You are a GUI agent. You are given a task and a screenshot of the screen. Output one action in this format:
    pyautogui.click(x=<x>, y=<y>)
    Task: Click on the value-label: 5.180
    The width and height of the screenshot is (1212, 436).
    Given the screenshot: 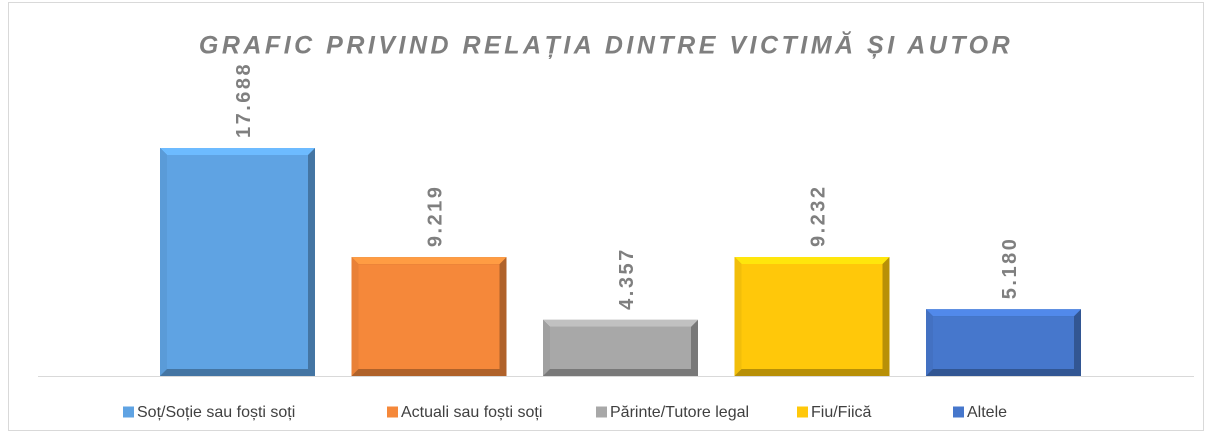 What is the action you would take?
    pyautogui.click(x=1010, y=268)
    